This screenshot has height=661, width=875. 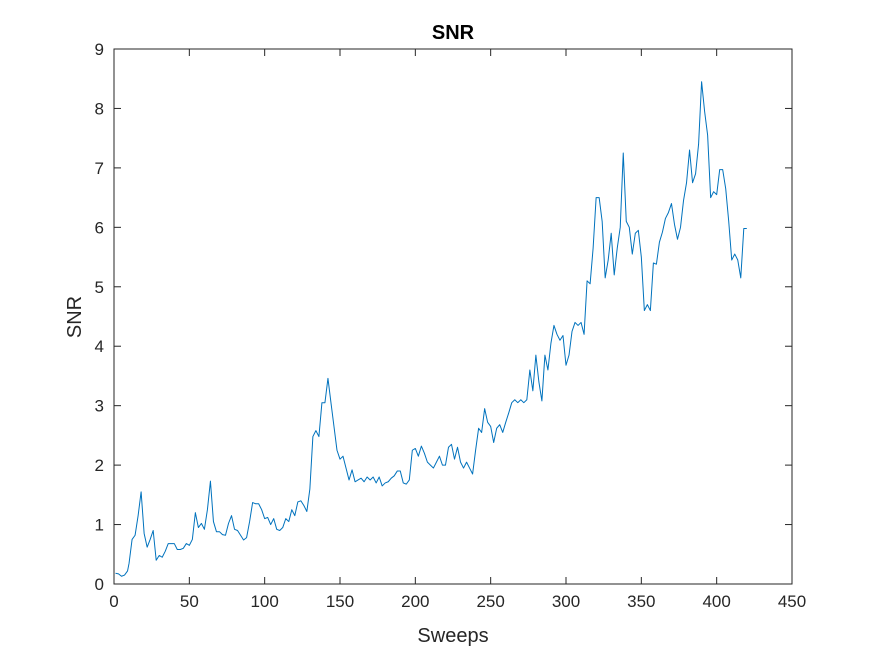 What do you see at coordinates (99, 346) in the screenshot?
I see `y-tick-label: 4` at bounding box center [99, 346].